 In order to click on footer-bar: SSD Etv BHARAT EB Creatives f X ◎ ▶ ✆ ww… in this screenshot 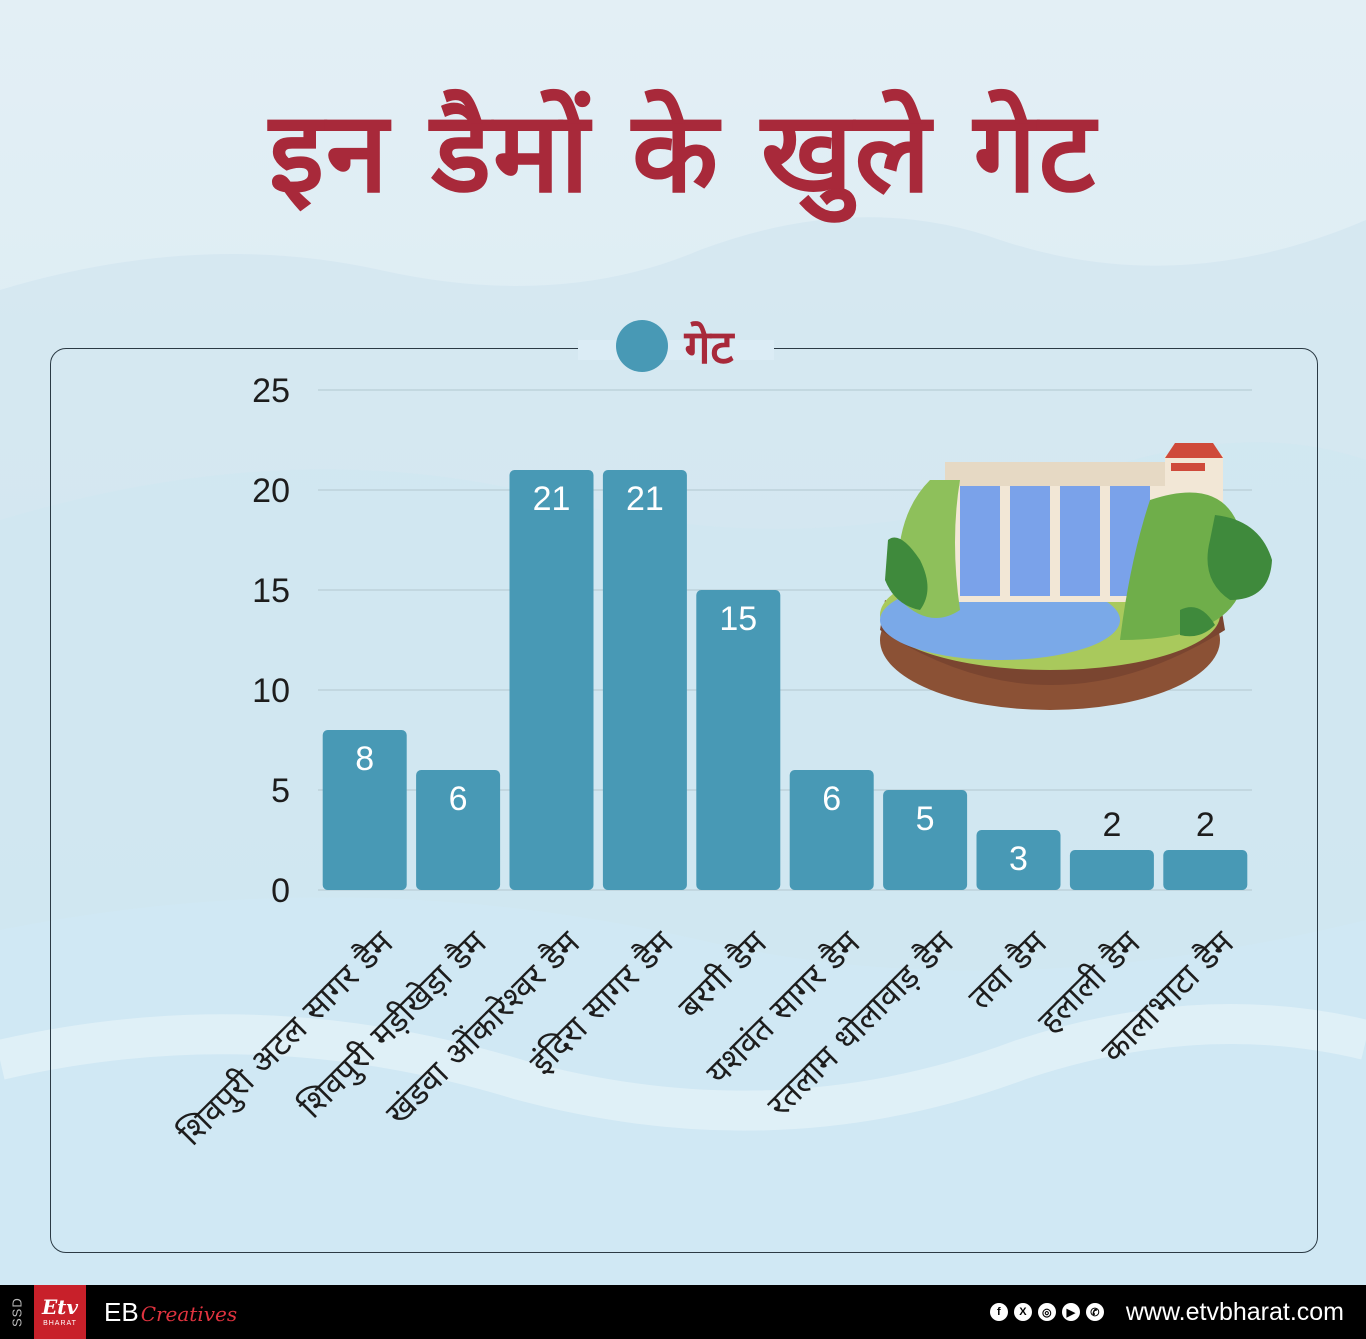, I will do `click(683, 1312)`.